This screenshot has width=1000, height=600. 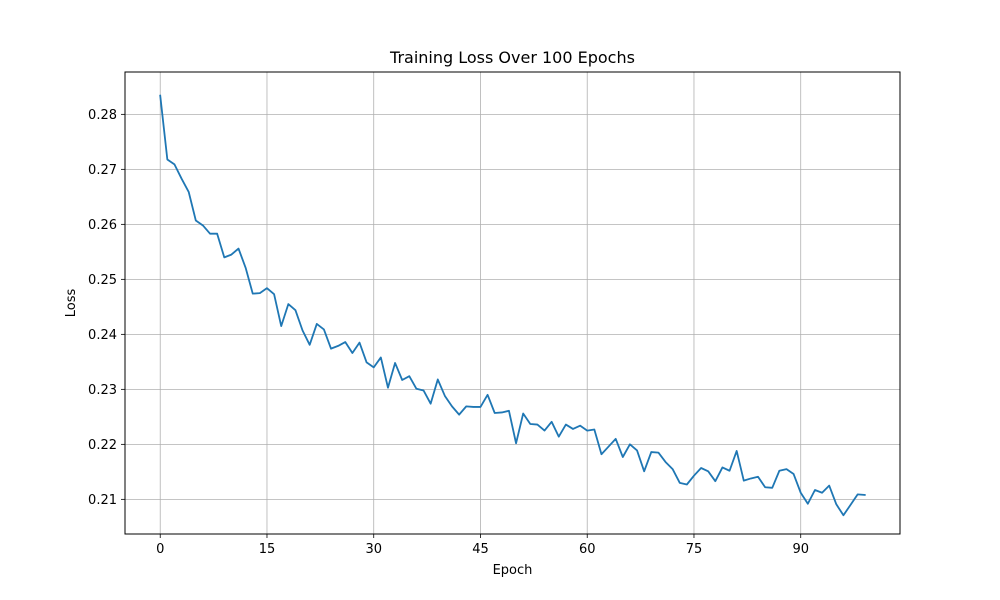 I want to click on x-tick-label: 75, so click(x=694, y=549).